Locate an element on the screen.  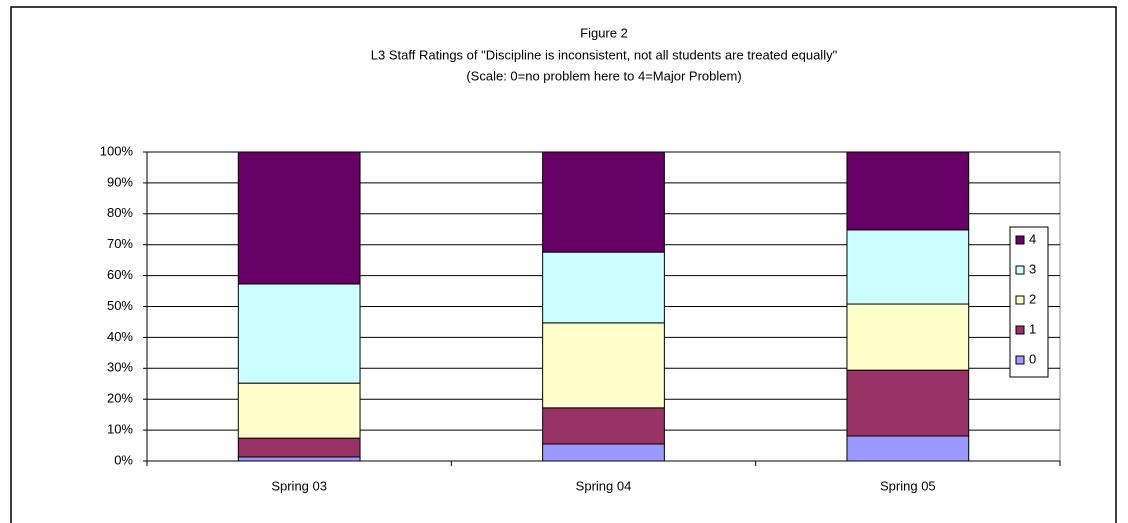
y-tick-label: 50% is located at coordinates (120, 305).